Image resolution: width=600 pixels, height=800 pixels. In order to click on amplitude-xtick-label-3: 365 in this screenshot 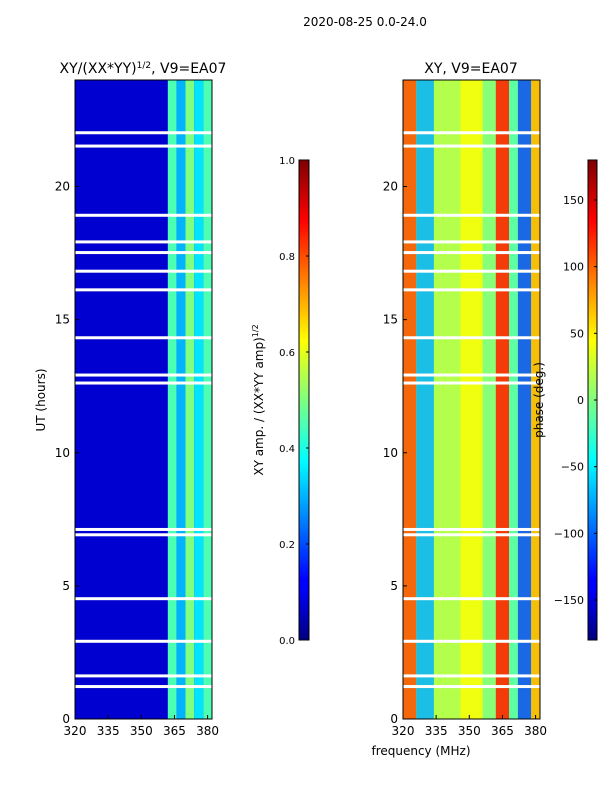, I will do `click(174, 731)`.